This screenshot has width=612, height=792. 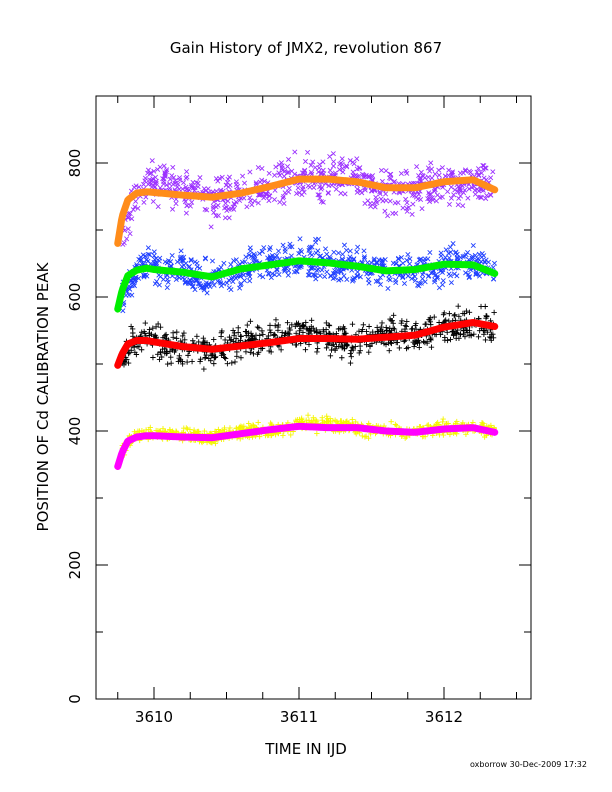 What do you see at coordinates (306, 211) in the screenshot?
I see `fit-line` at bounding box center [306, 211].